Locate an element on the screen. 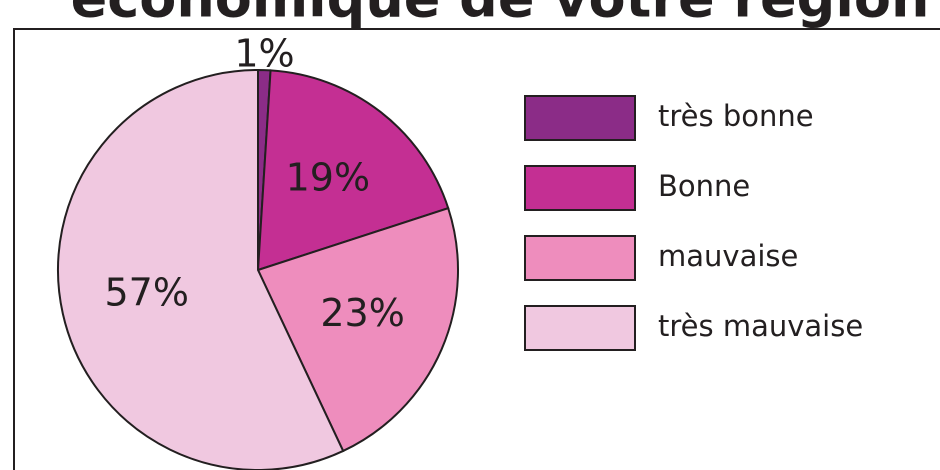 The image size is (940, 470). chart-title: économique de votre région is located at coordinates (500, 15).